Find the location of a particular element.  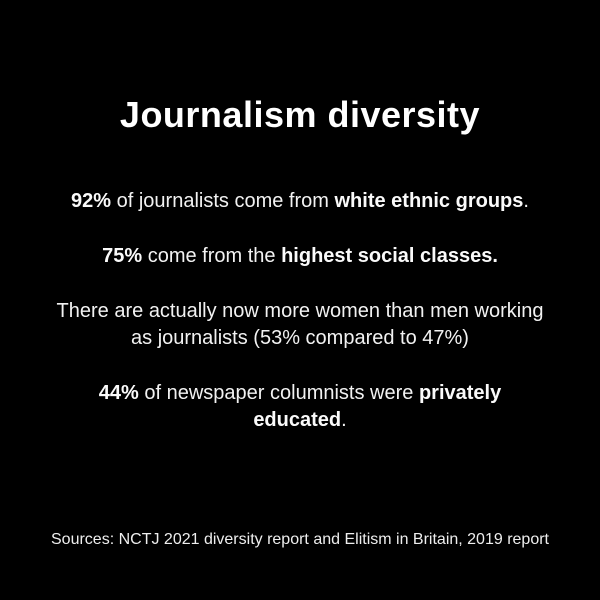

fact-highlight: highest social classes. is located at coordinates (389, 256).